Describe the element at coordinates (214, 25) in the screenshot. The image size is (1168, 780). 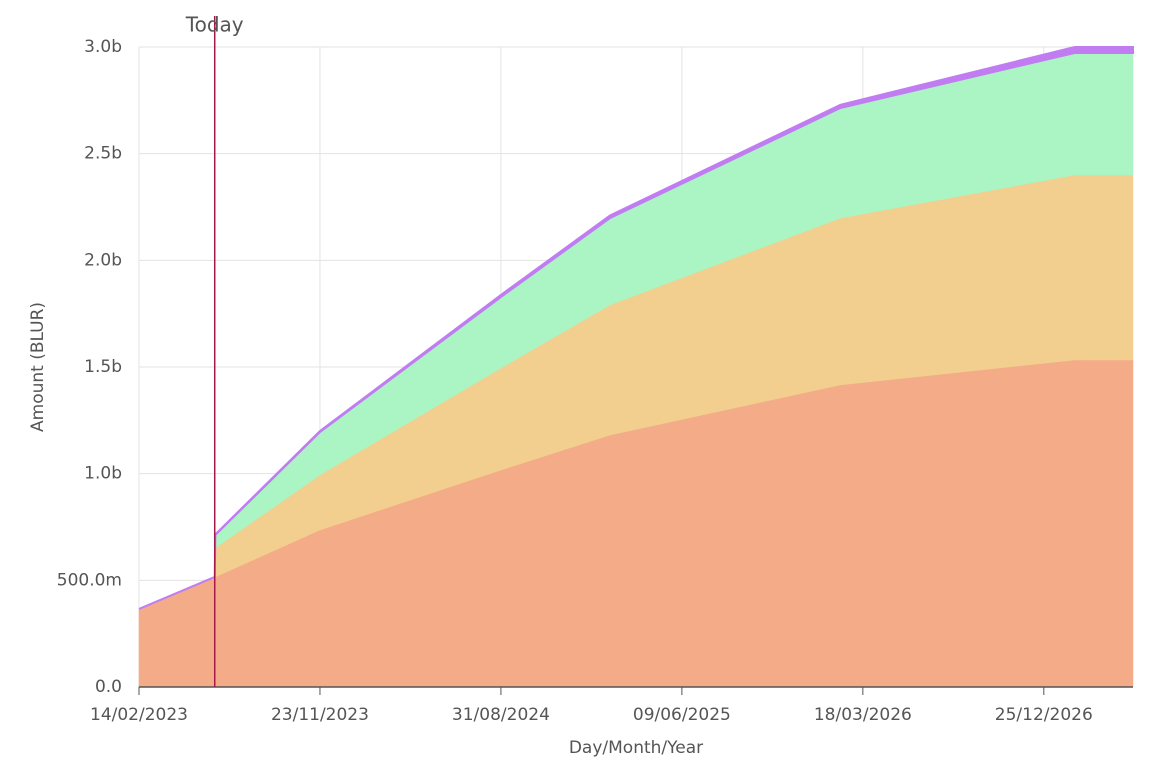
I see `today-label: Today` at that location.